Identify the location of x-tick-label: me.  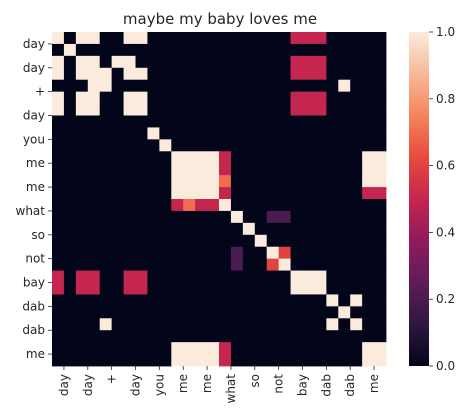
(207, 383).